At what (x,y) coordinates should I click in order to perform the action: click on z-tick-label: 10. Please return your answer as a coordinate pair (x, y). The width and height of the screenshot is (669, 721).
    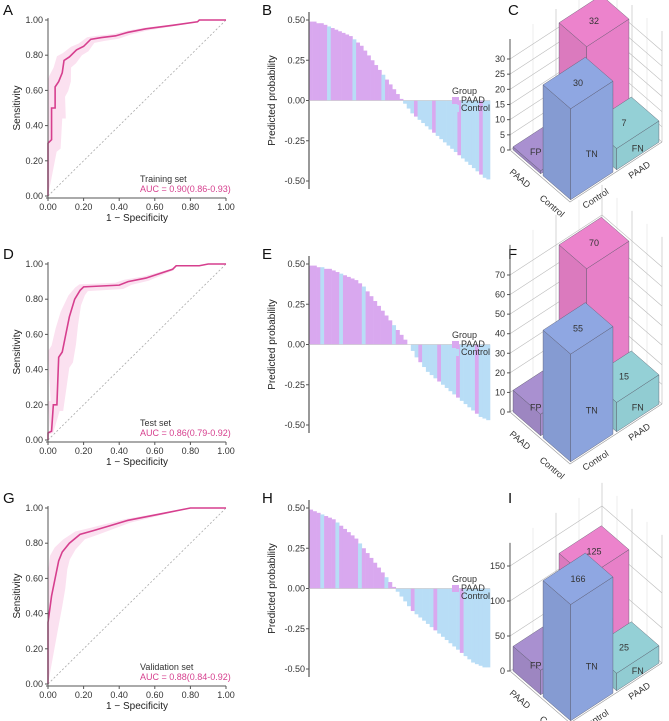
    Looking at the image, I should click on (500, 120).